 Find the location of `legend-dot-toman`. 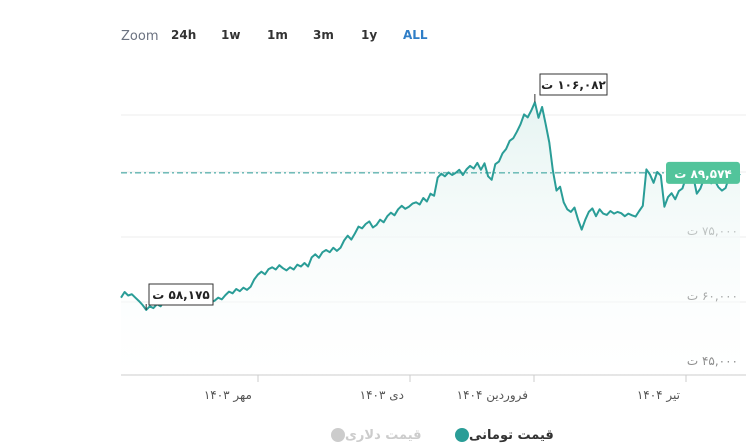

legend-dot-toman is located at coordinates (462, 435).